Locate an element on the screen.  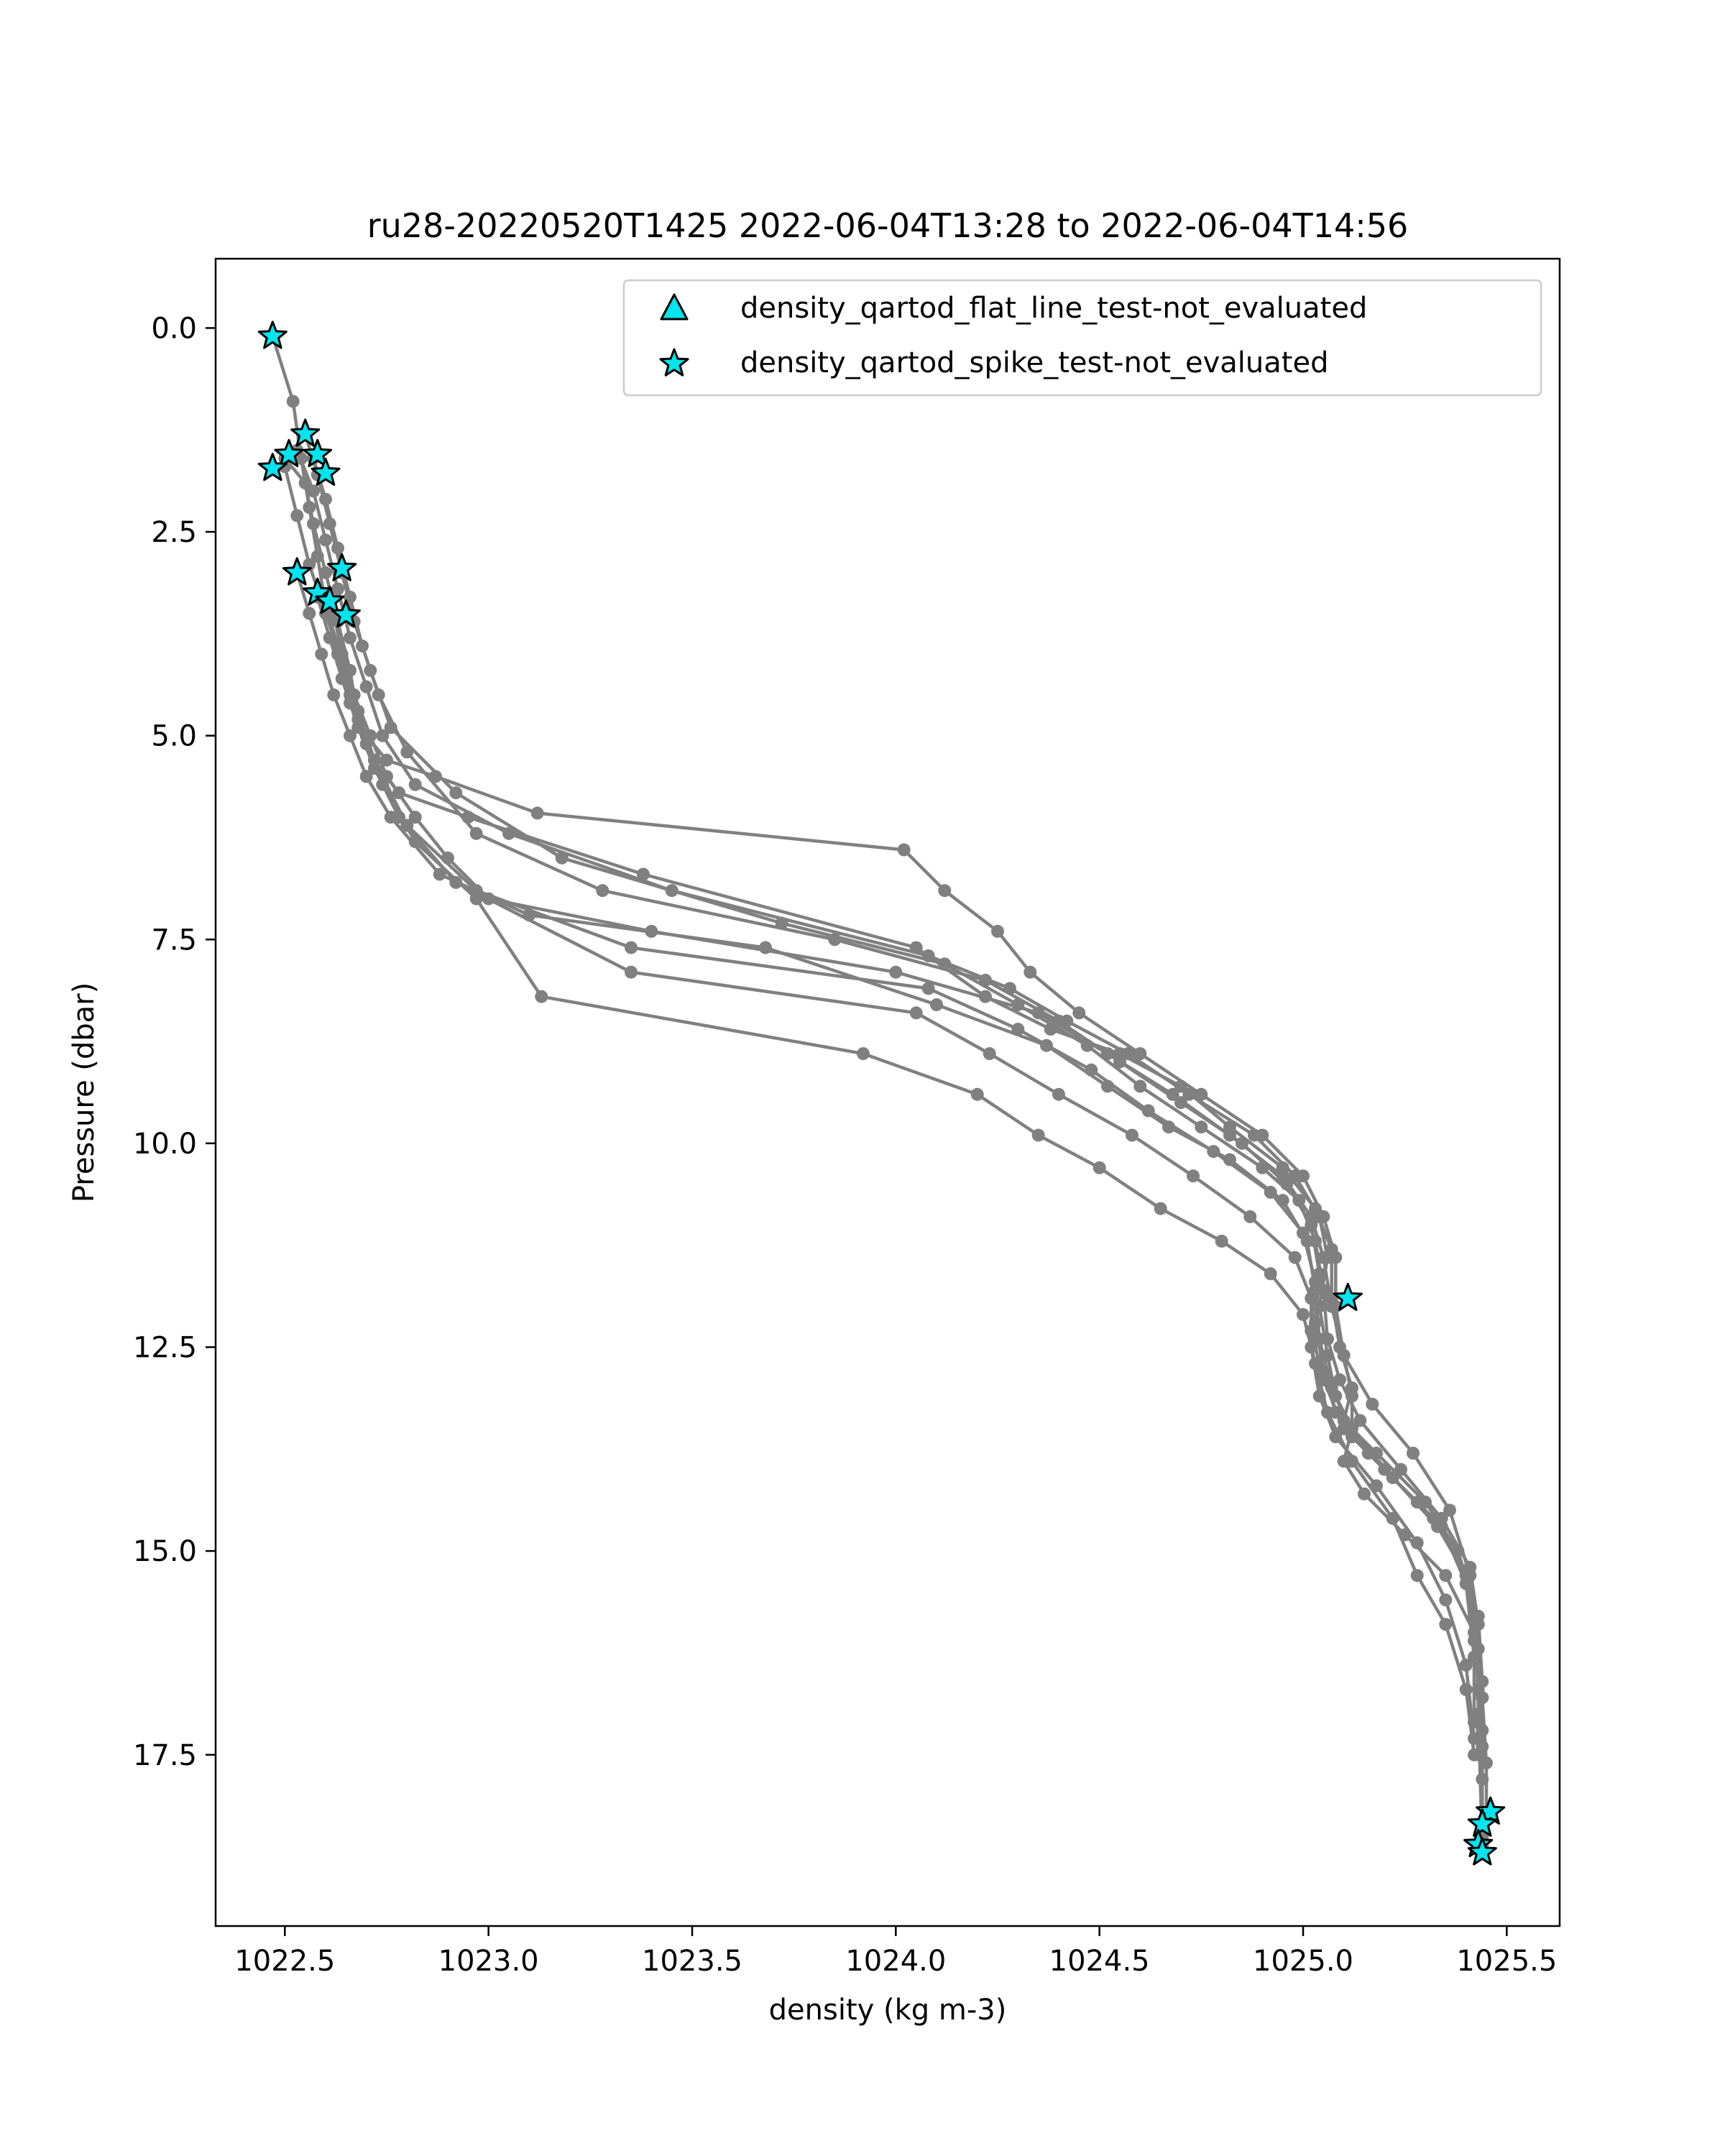
y-tick-label: 10.0 is located at coordinates (165, 1144).